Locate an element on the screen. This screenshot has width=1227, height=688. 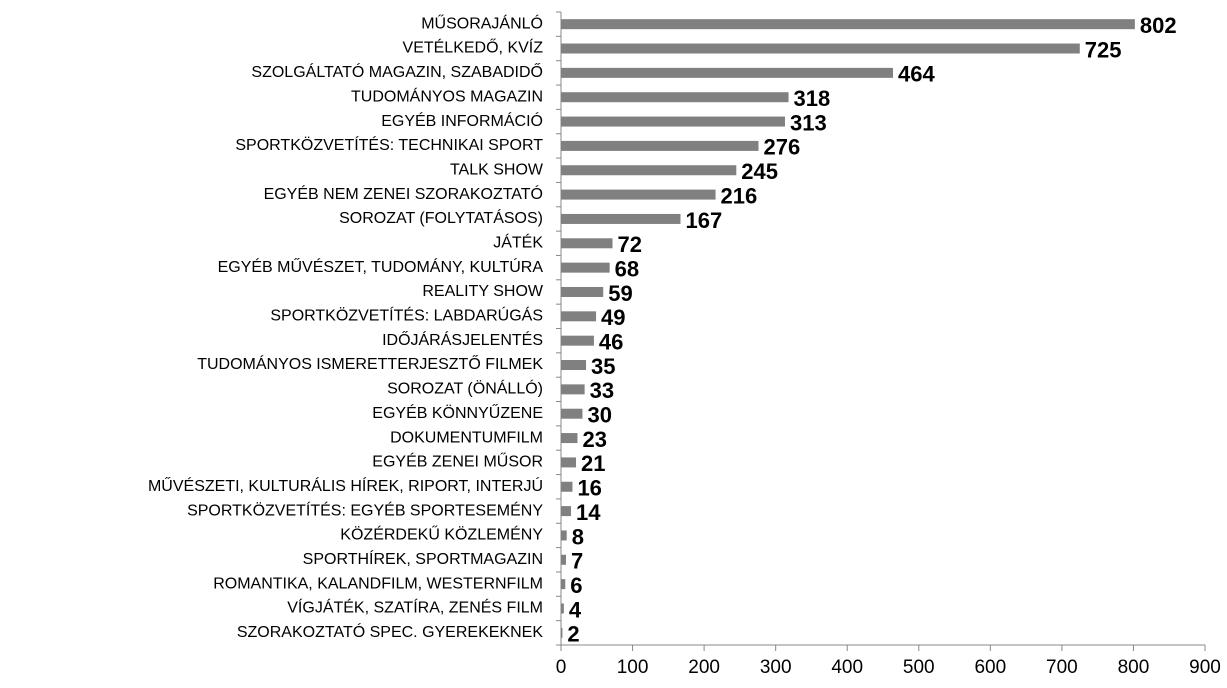
value-label: 35 is located at coordinates (603, 366).